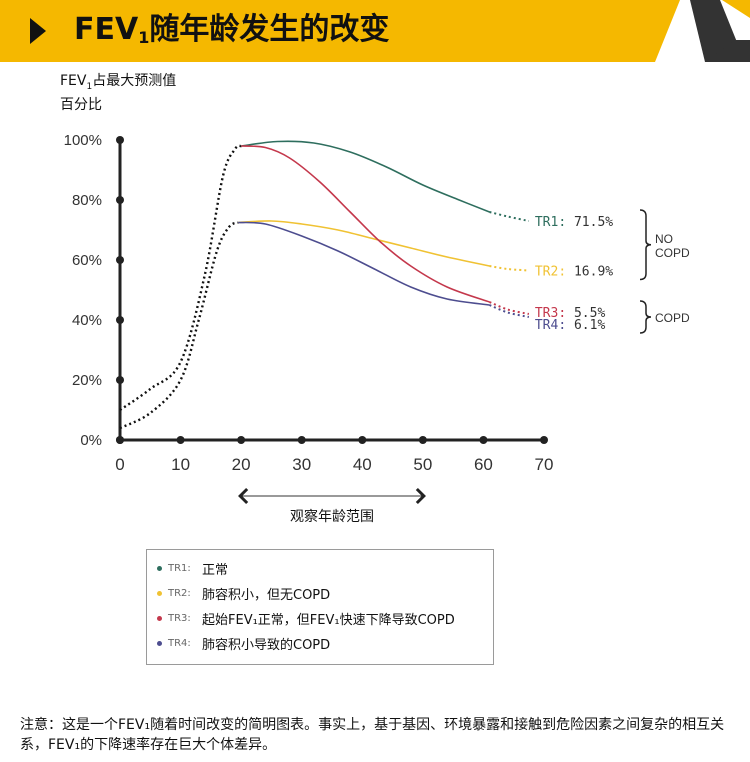 The height and width of the screenshot is (762, 750). What do you see at coordinates (215, 570) in the screenshot?
I see `legend-description: 正常` at bounding box center [215, 570].